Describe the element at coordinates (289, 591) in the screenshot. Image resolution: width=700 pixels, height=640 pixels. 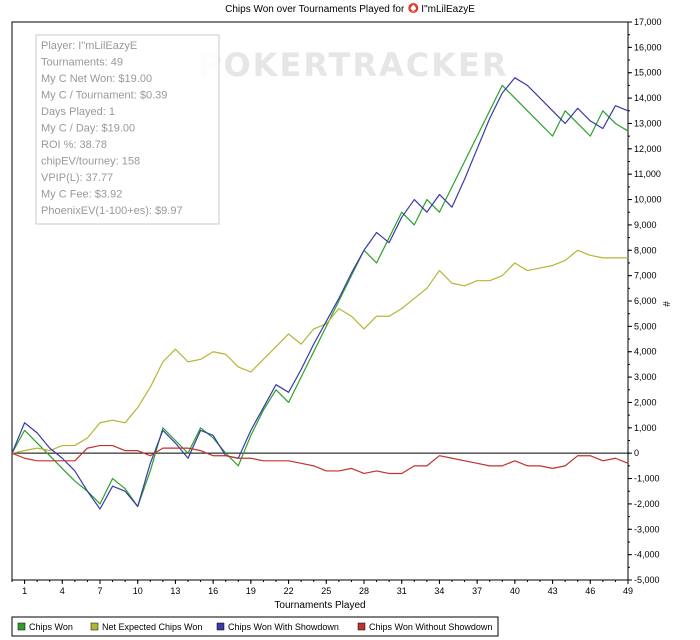
I see `x-tick-label: 22` at that location.